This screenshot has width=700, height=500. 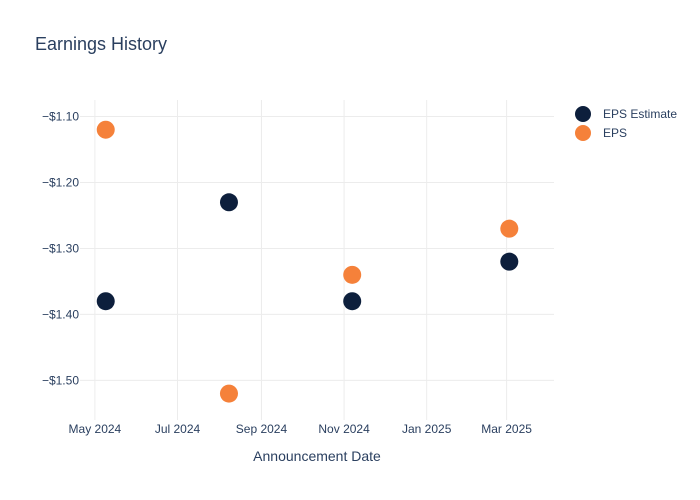 What do you see at coordinates (60, 314) in the screenshot?
I see `y-tick-label: −$1.40` at bounding box center [60, 314].